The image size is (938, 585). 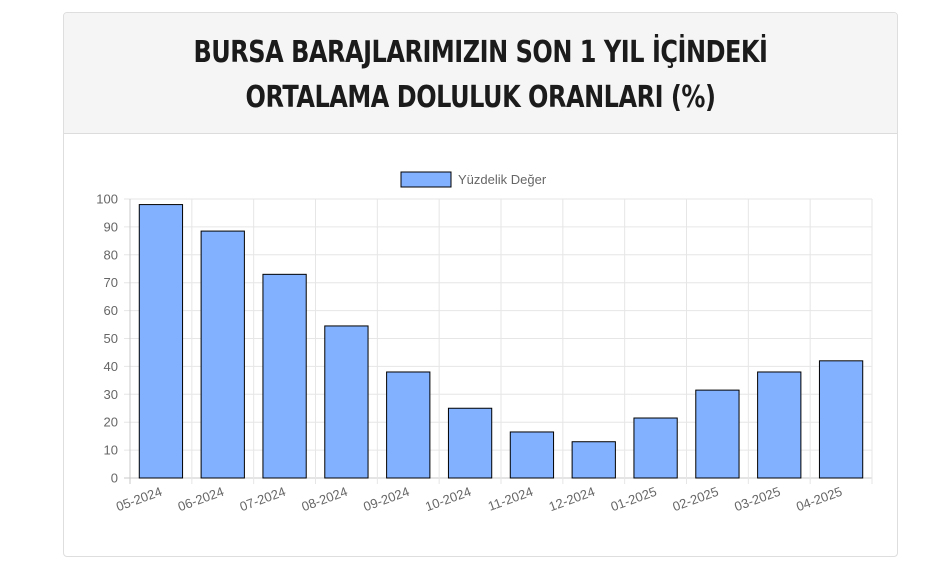 I want to click on x-tick-label: 07-2024, so click(x=263, y=499).